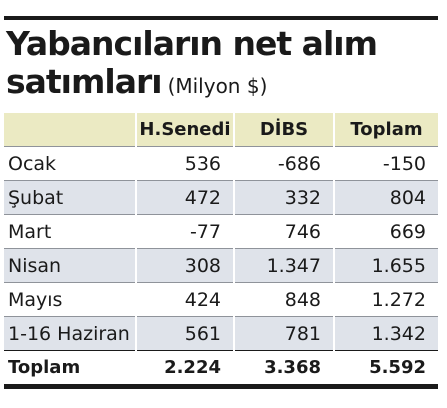 The width and height of the screenshot is (447, 408). Describe the element at coordinates (217, 86) in the screenshot. I see `title-unit: (Milyon $)` at that location.